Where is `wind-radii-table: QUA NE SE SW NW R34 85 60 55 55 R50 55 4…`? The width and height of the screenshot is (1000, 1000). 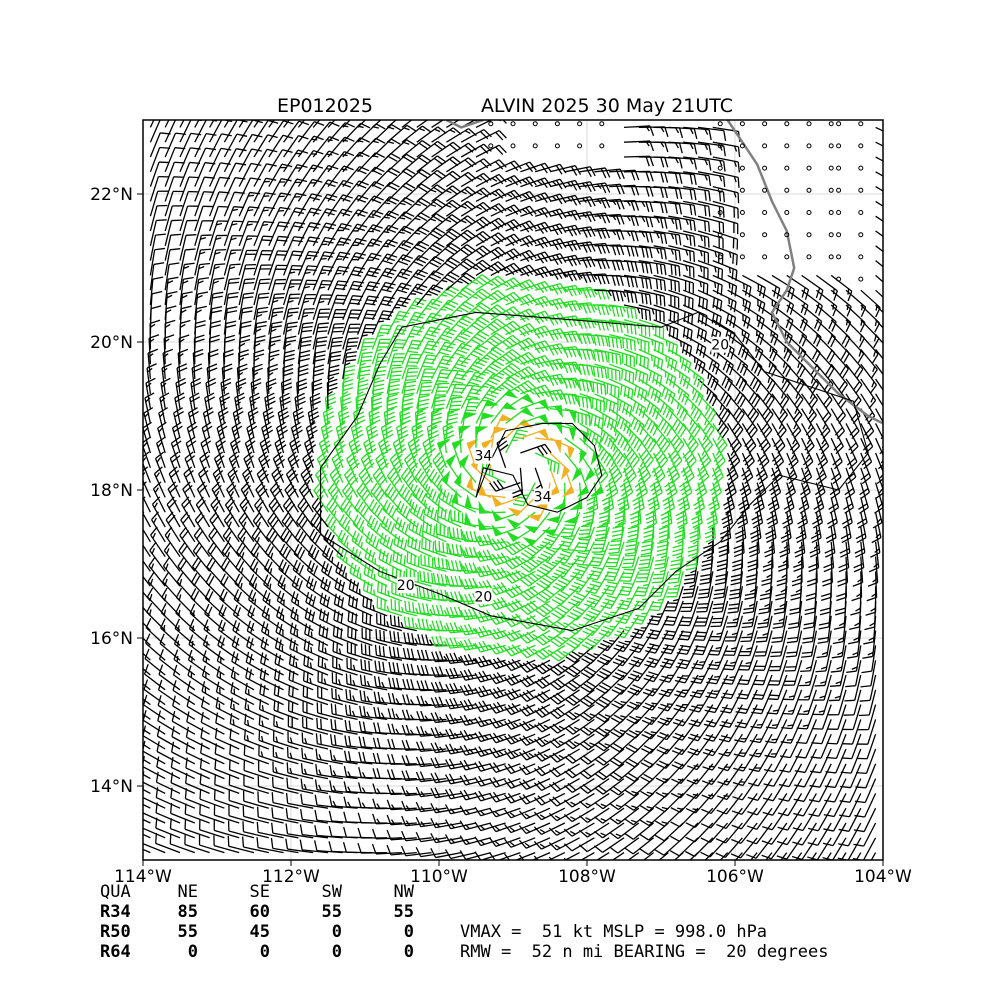
wind-radii-table: QUA NE SE SW NW R34 85 60 55 55 R50 55 4… is located at coordinates (257, 922).